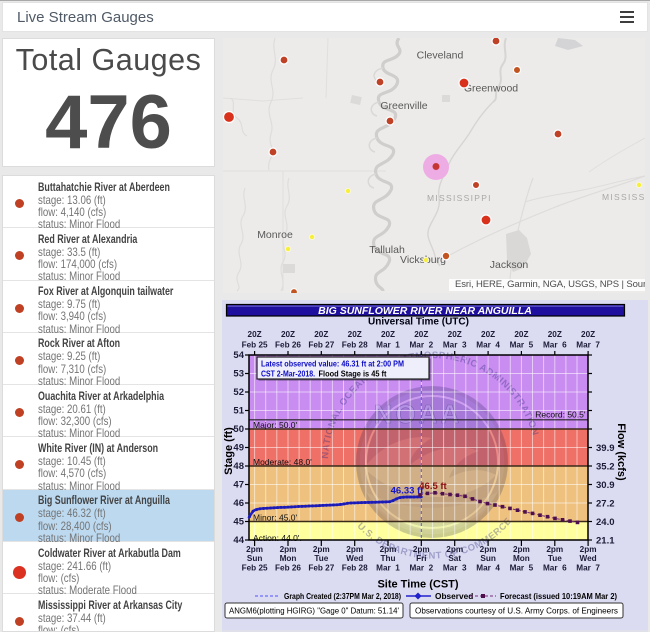 The image size is (650, 632). I want to click on svg-text: Observed, so click(454, 596).